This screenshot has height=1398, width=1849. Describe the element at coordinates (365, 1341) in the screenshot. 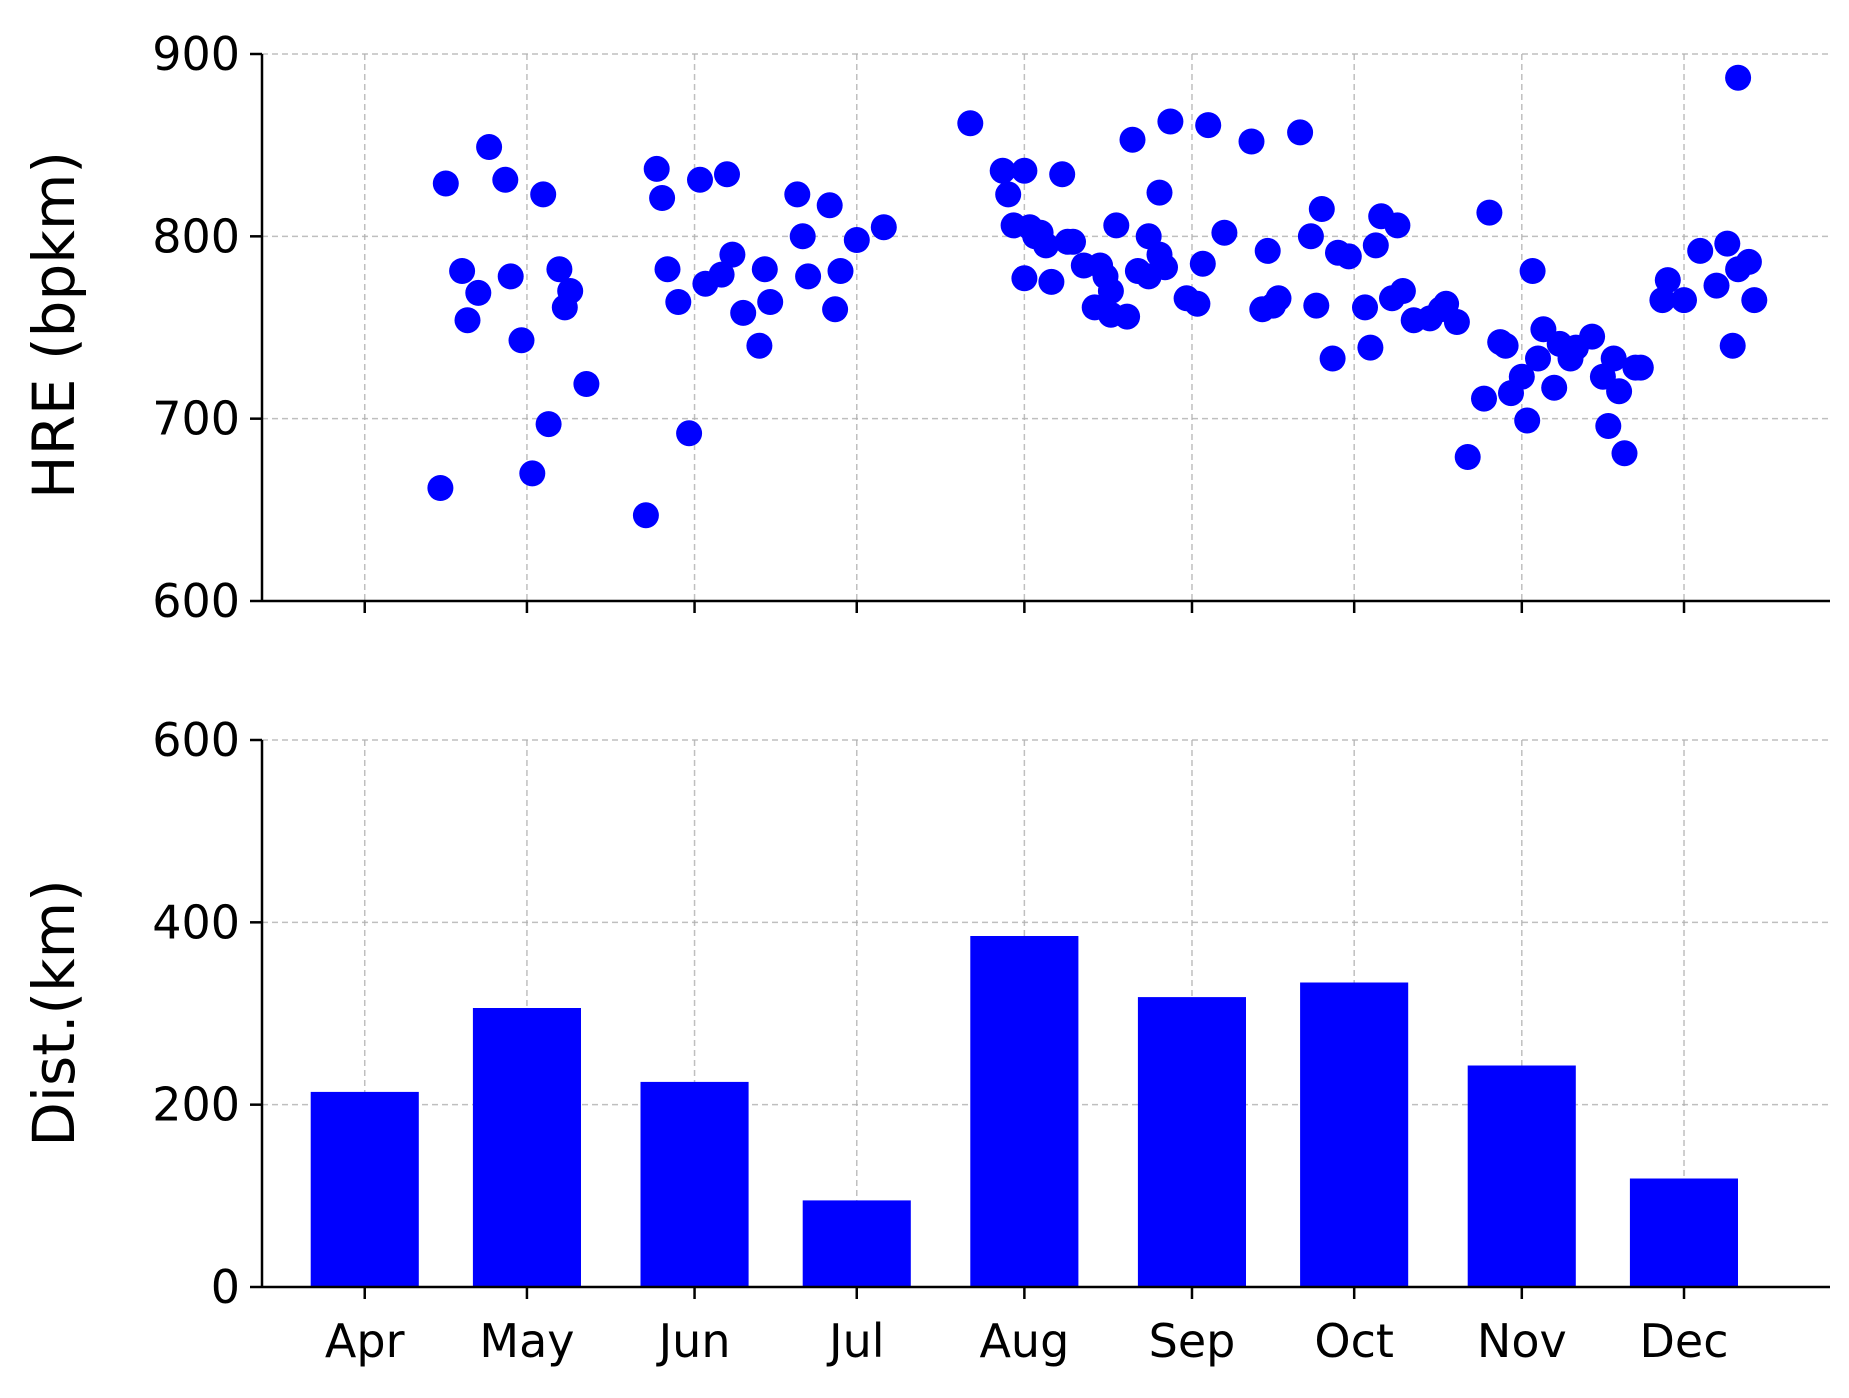

I see `x-tick-label-apr: Apr` at that location.